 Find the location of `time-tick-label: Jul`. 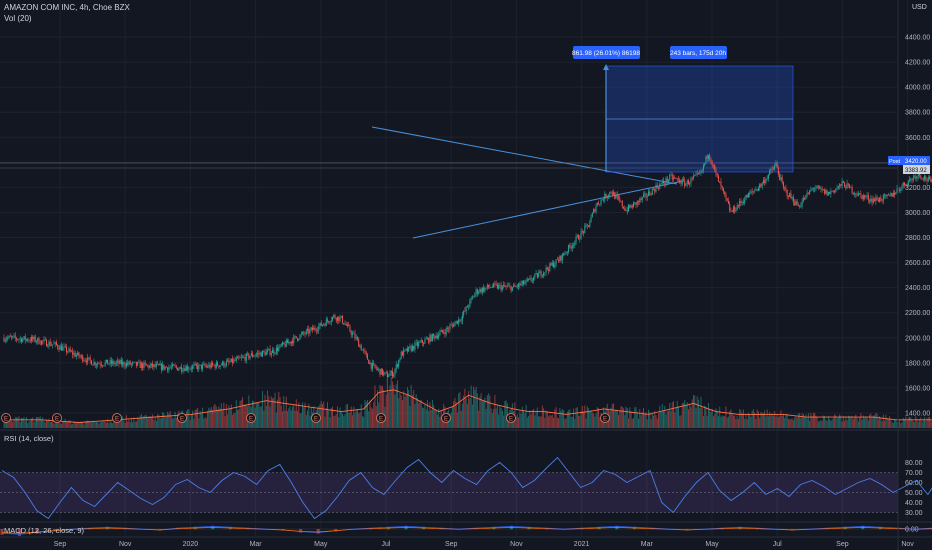

time-tick-label: Jul is located at coordinates (777, 544).